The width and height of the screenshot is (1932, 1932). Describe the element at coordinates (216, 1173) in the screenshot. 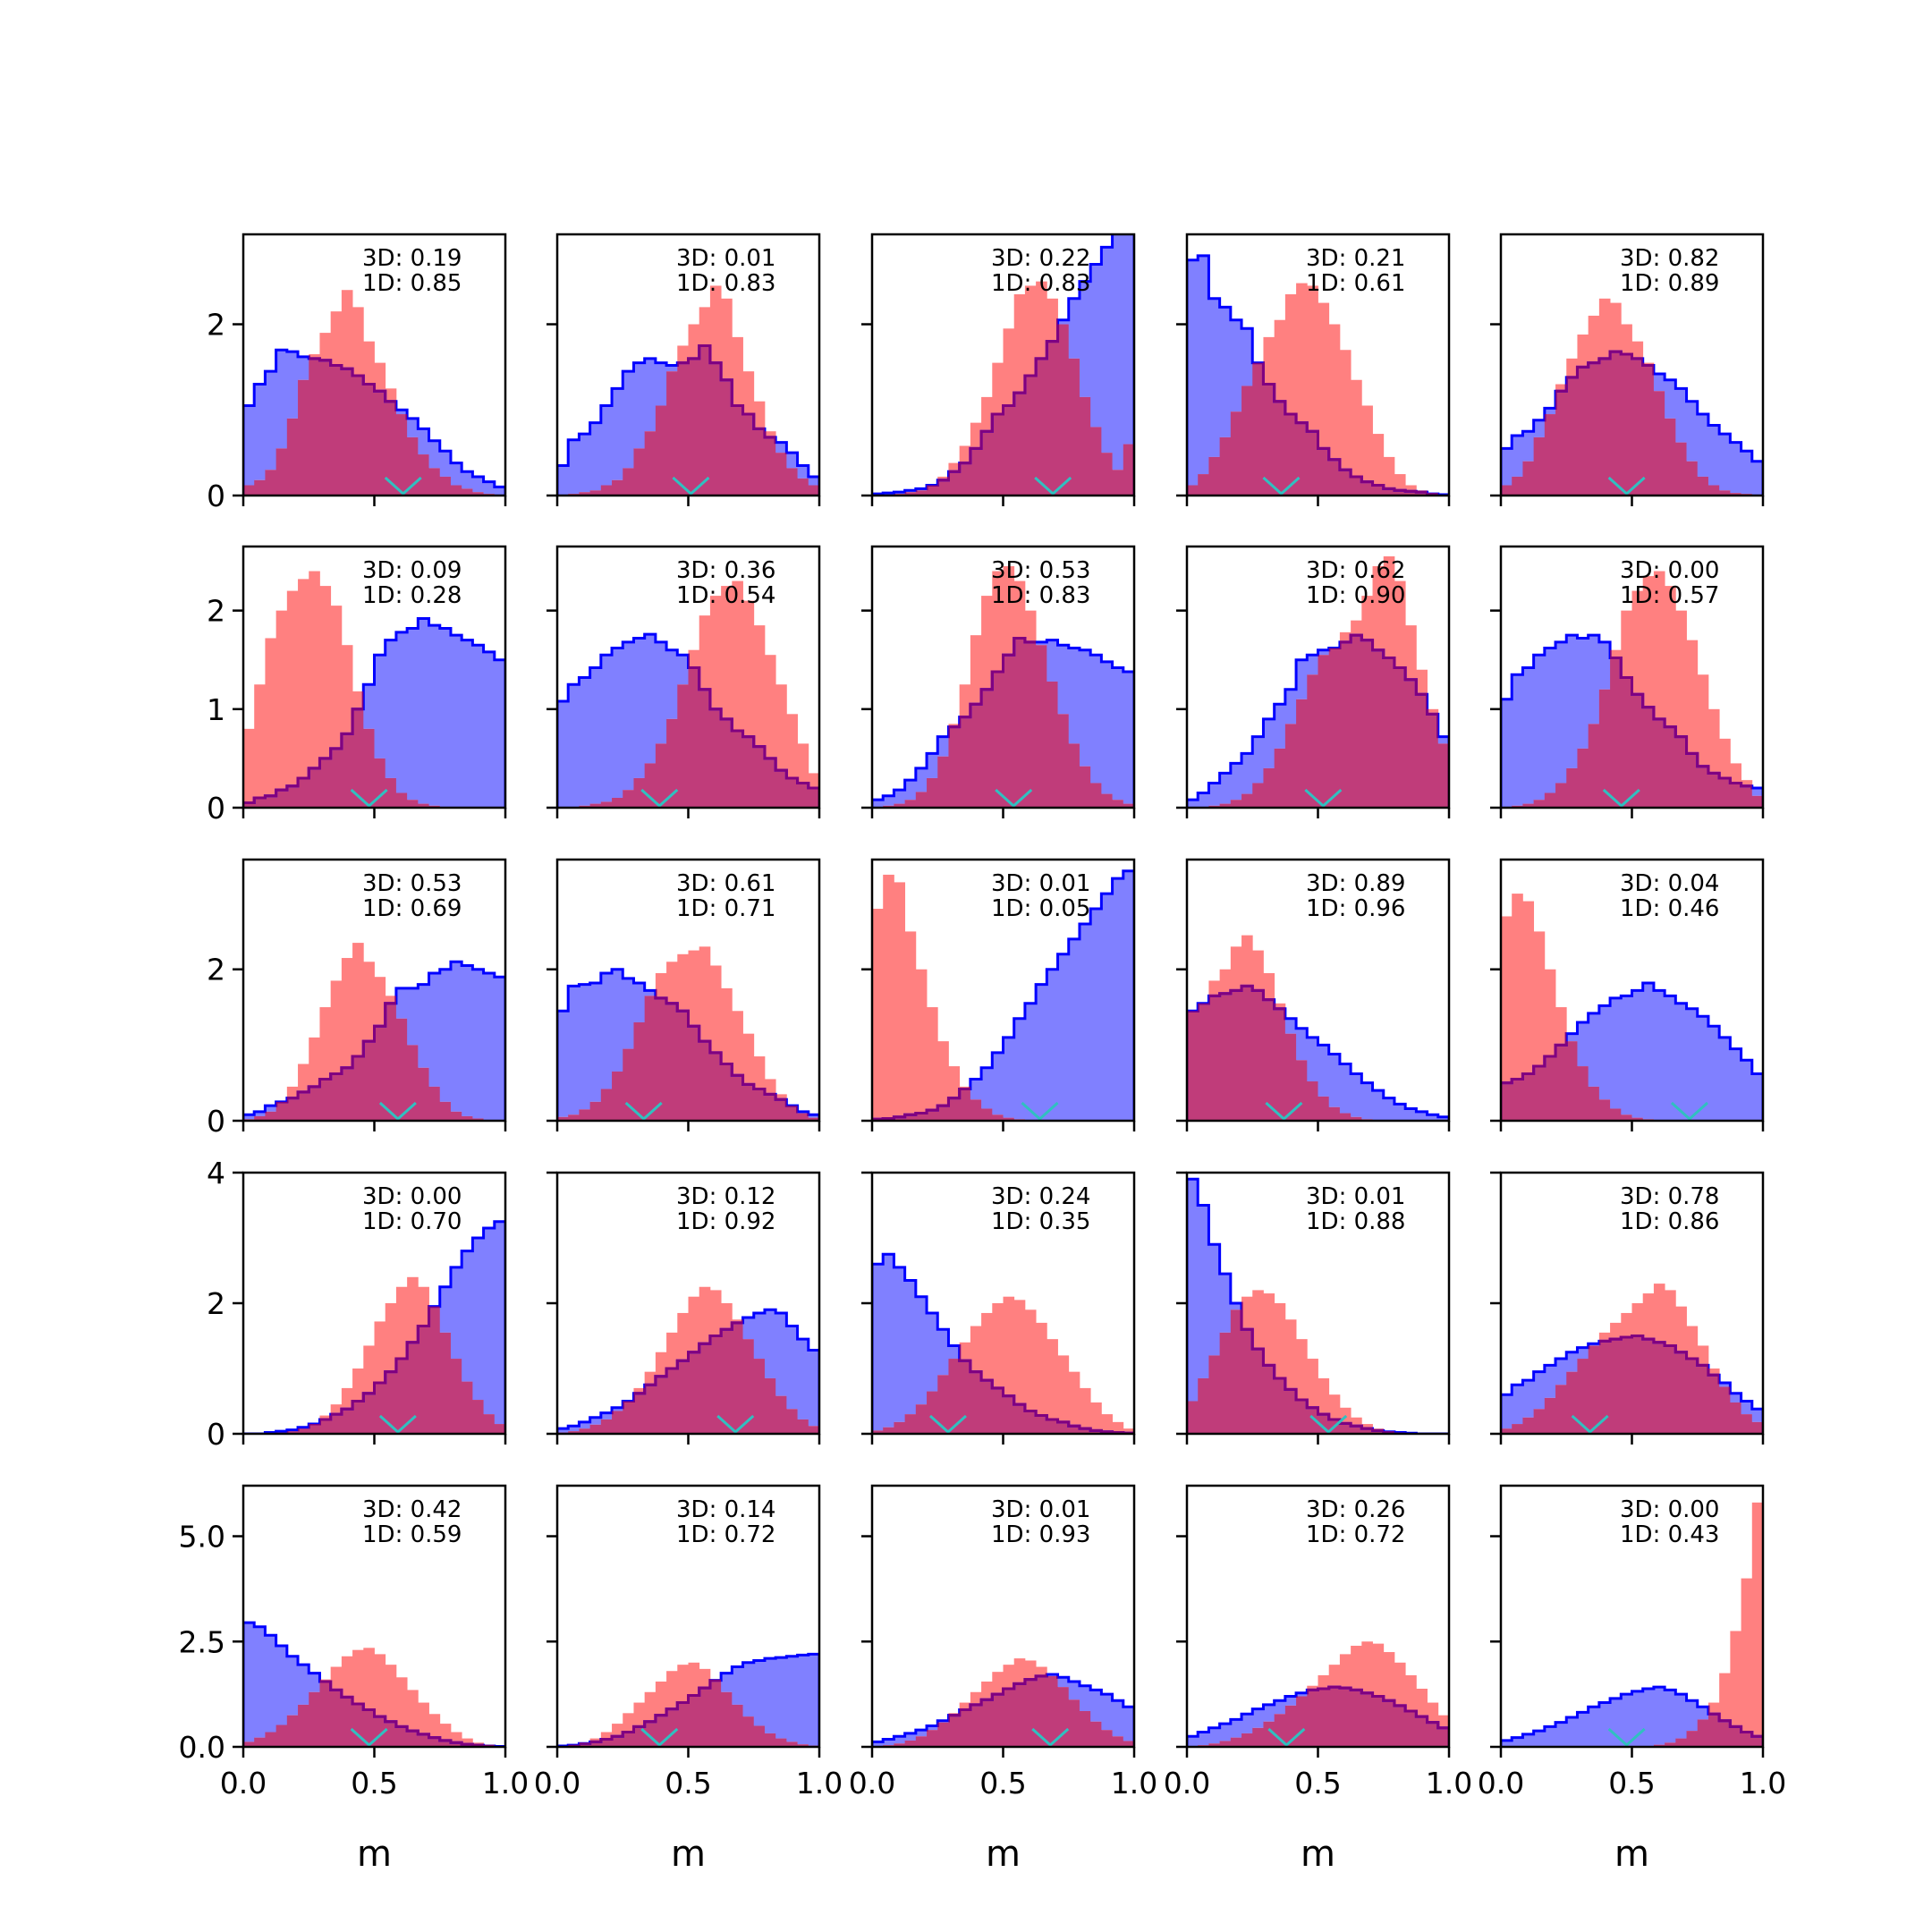

I see `y-tick-label: 4` at that location.